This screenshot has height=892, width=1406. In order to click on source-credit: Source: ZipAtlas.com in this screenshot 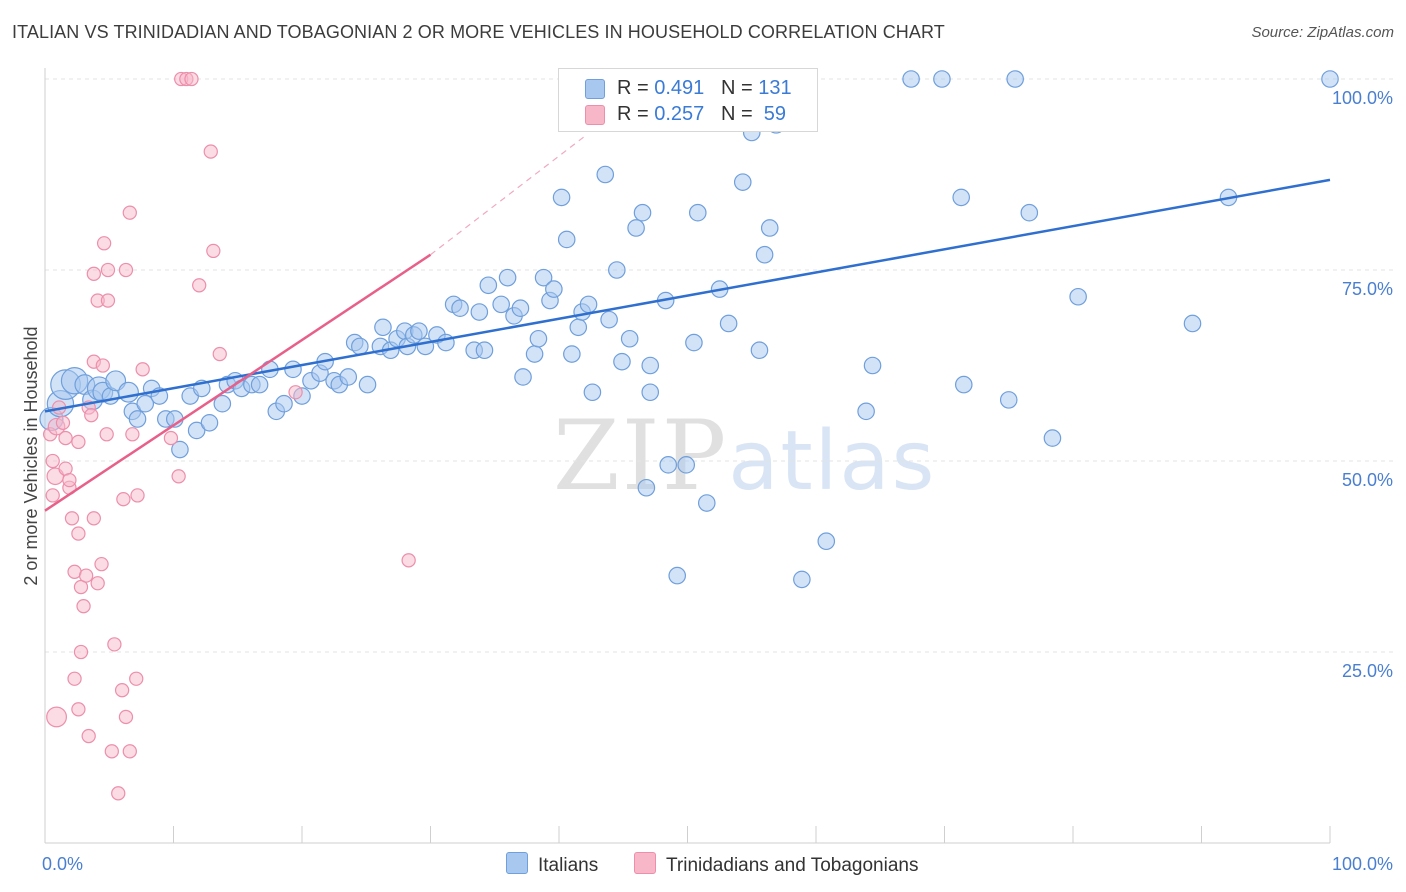, I will do `click(1322, 32)`.